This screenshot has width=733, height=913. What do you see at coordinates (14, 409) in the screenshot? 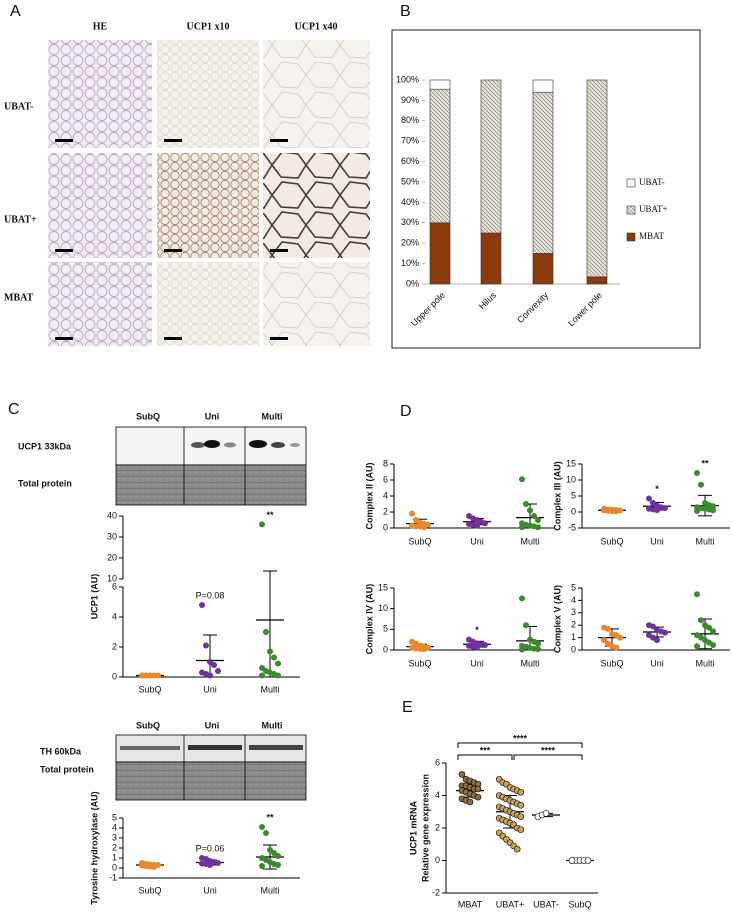
I see `panel-label: C` at bounding box center [14, 409].